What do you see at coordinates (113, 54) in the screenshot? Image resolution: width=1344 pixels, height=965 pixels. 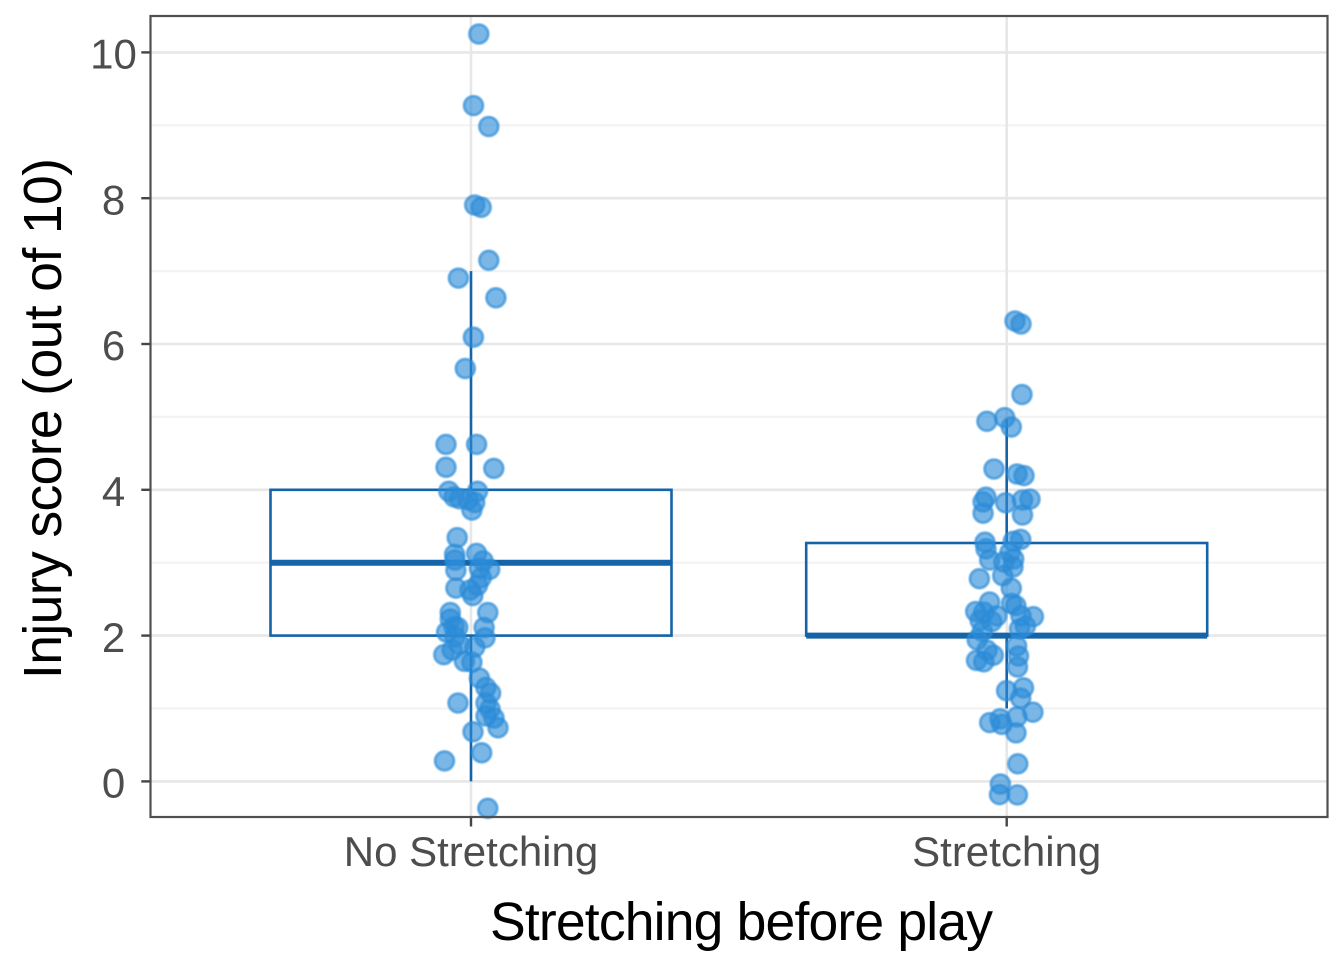 I see `svg-text: 10` at bounding box center [113, 54].